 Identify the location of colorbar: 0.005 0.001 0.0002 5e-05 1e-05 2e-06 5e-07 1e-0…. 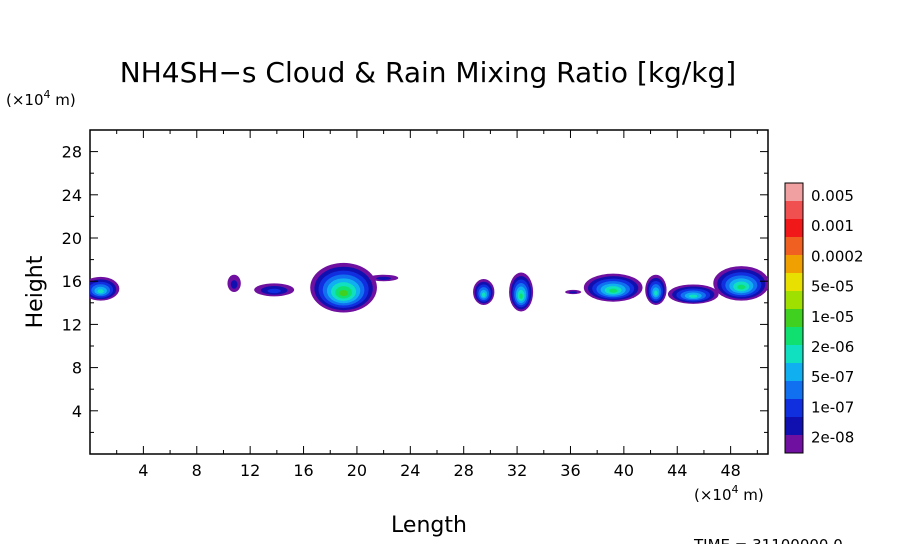
(824, 318).